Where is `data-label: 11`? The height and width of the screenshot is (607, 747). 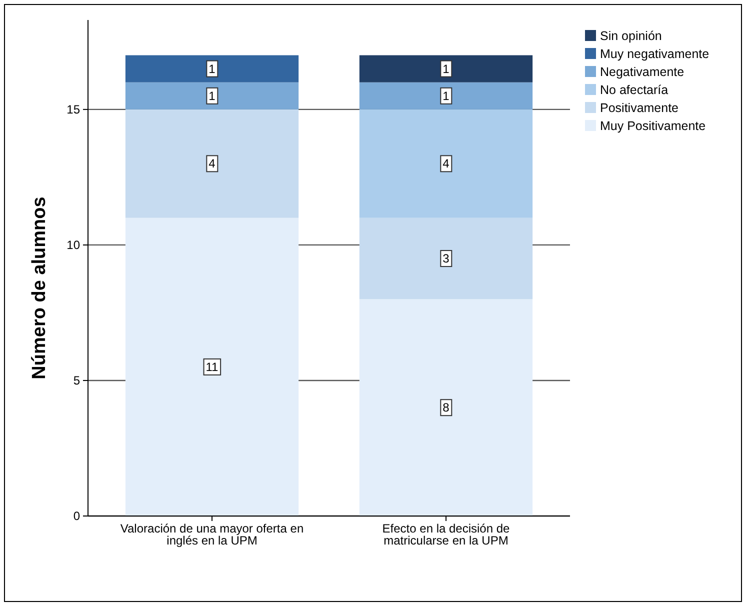
data-label: 11 is located at coordinates (212, 367).